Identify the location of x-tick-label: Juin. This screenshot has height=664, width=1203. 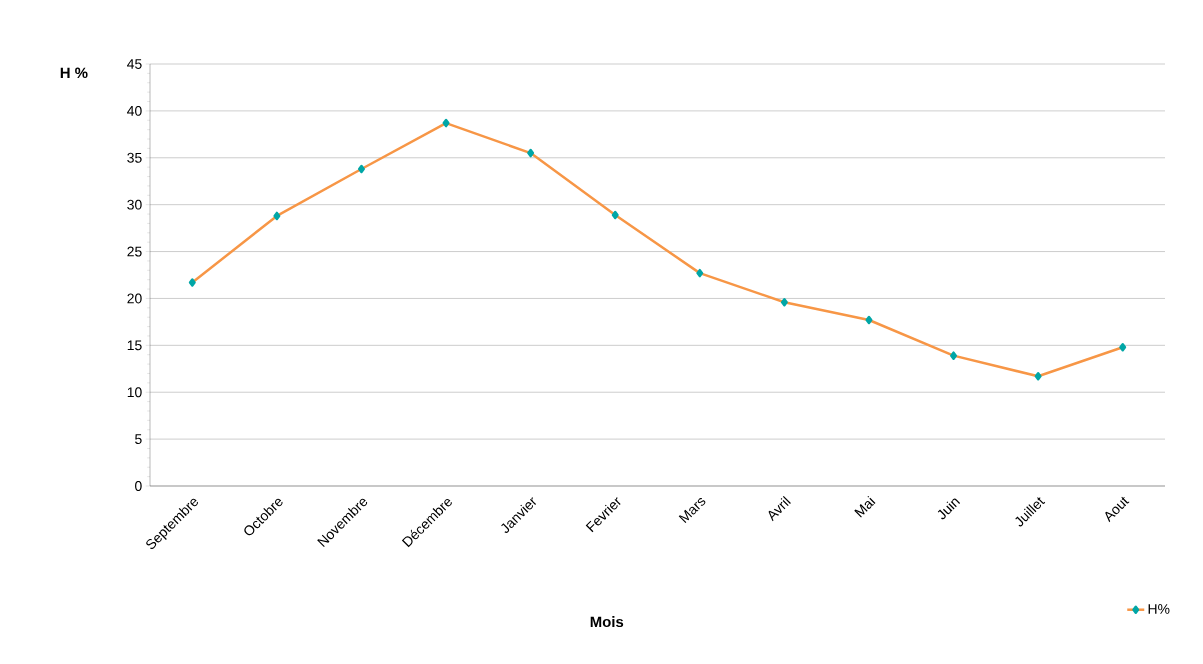
(949, 509).